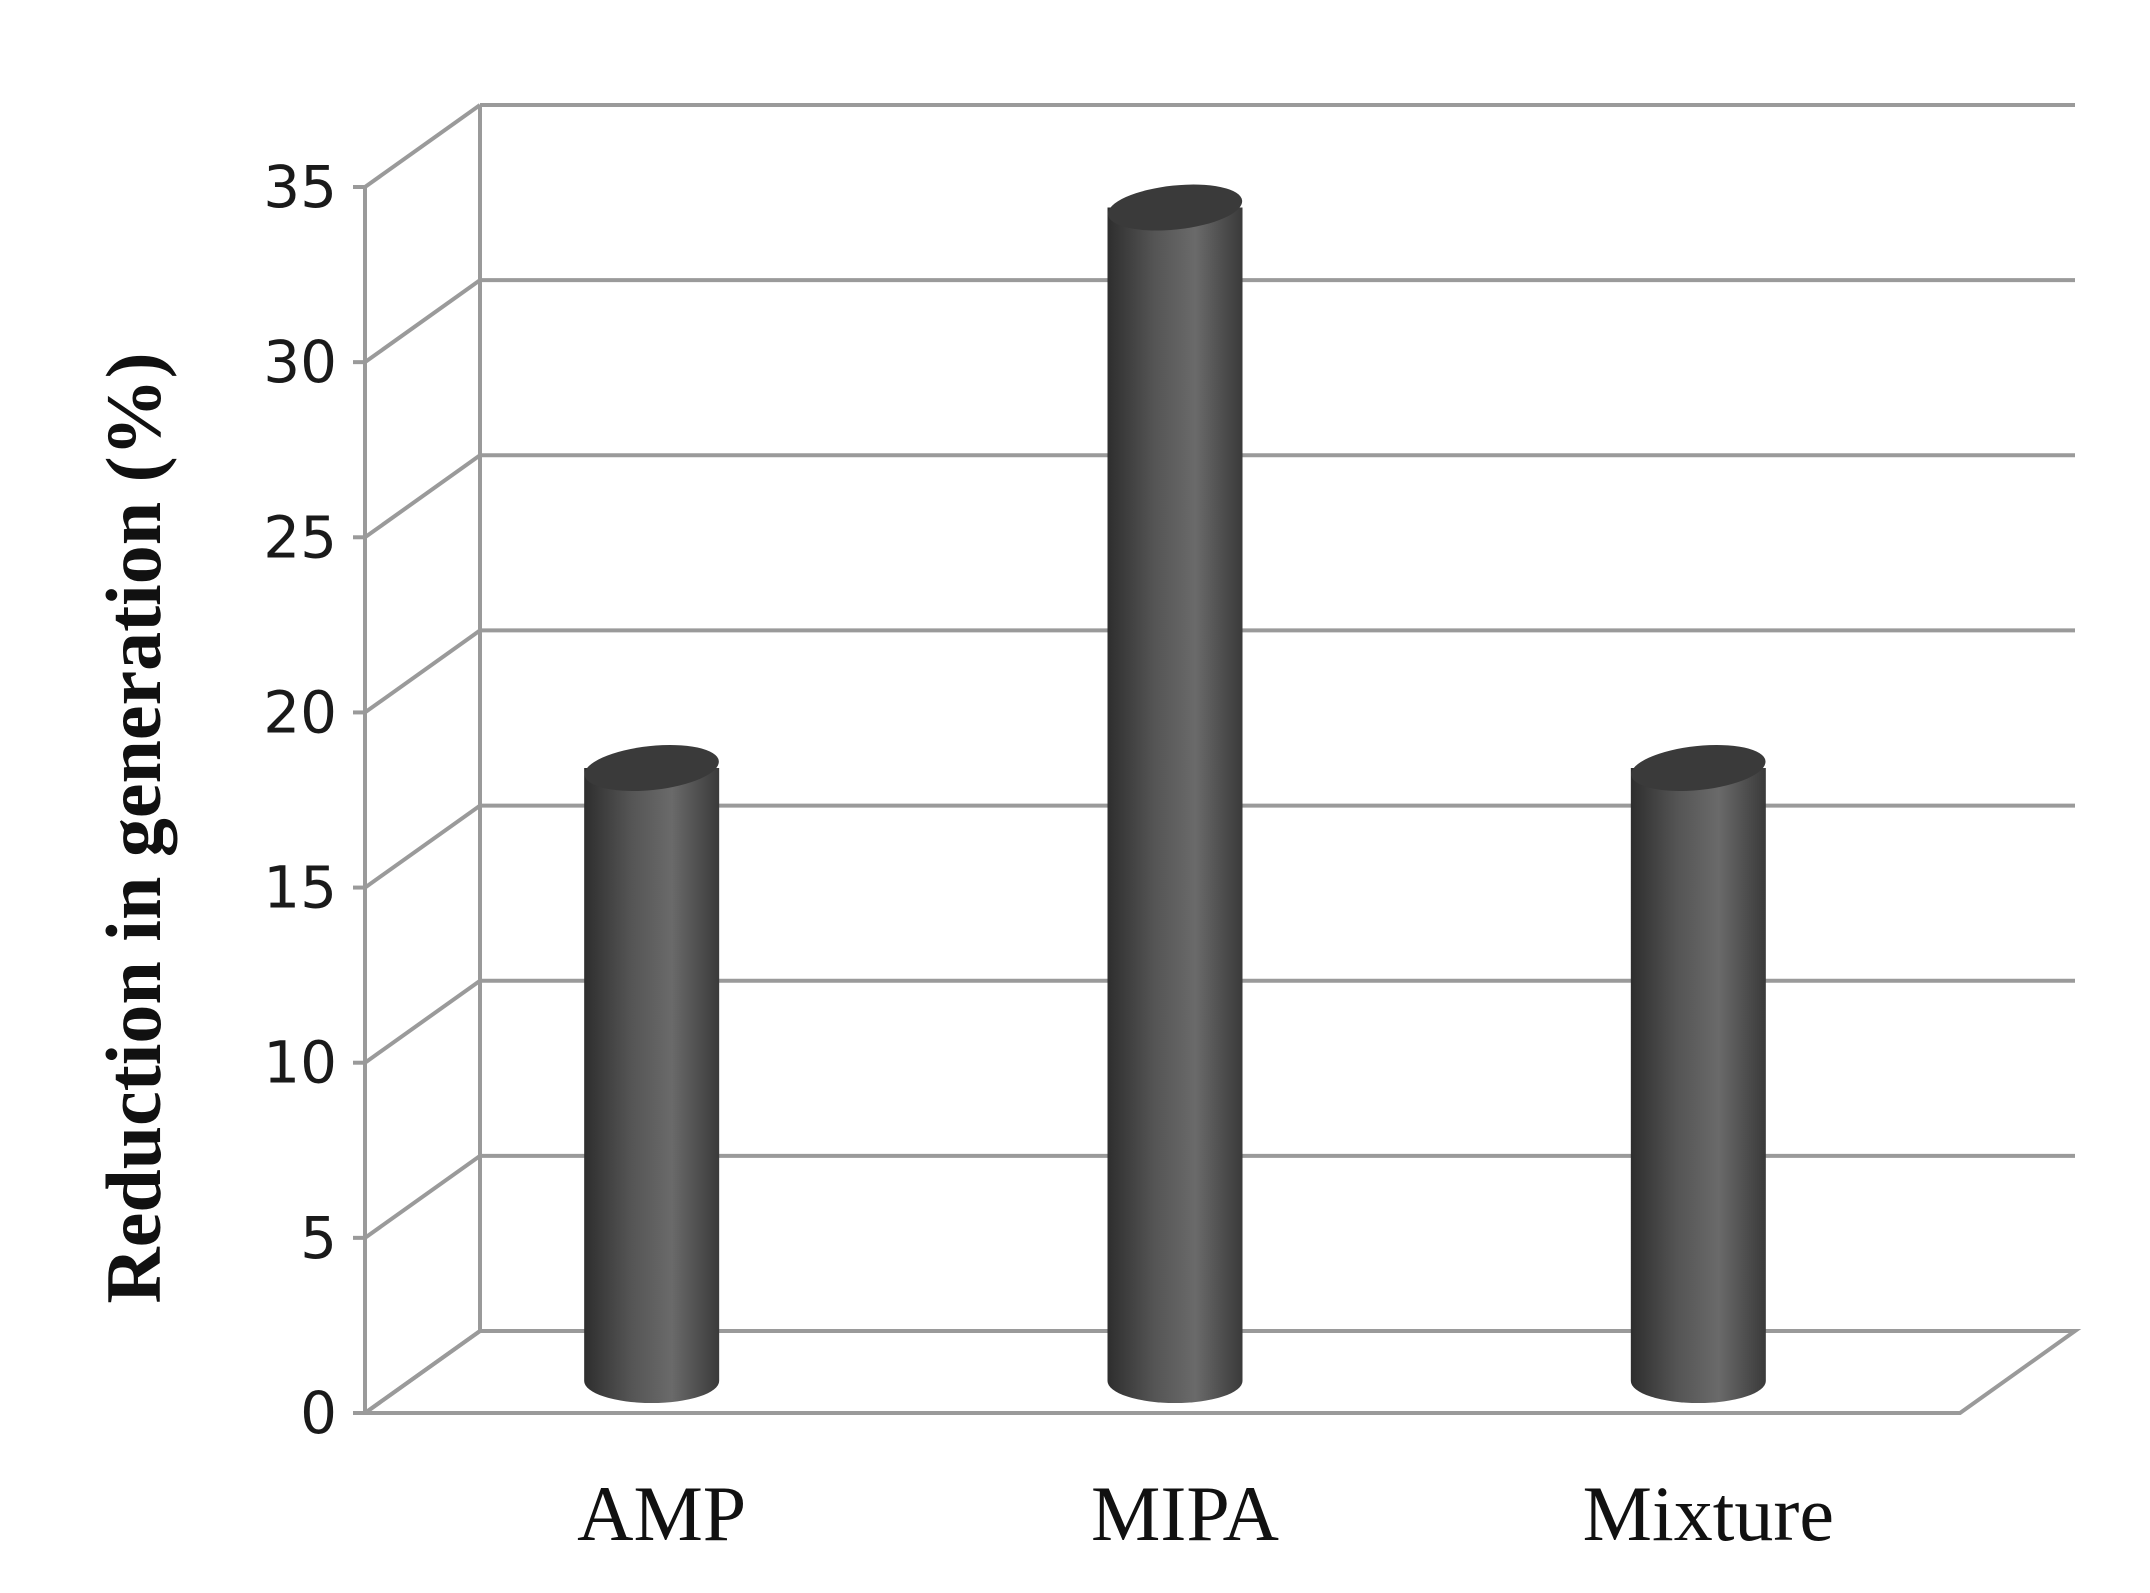 The width and height of the screenshot is (2150, 1593). Describe the element at coordinates (1708, 1513) in the screenshot. I see `x-category-label: Mixture` at that location.